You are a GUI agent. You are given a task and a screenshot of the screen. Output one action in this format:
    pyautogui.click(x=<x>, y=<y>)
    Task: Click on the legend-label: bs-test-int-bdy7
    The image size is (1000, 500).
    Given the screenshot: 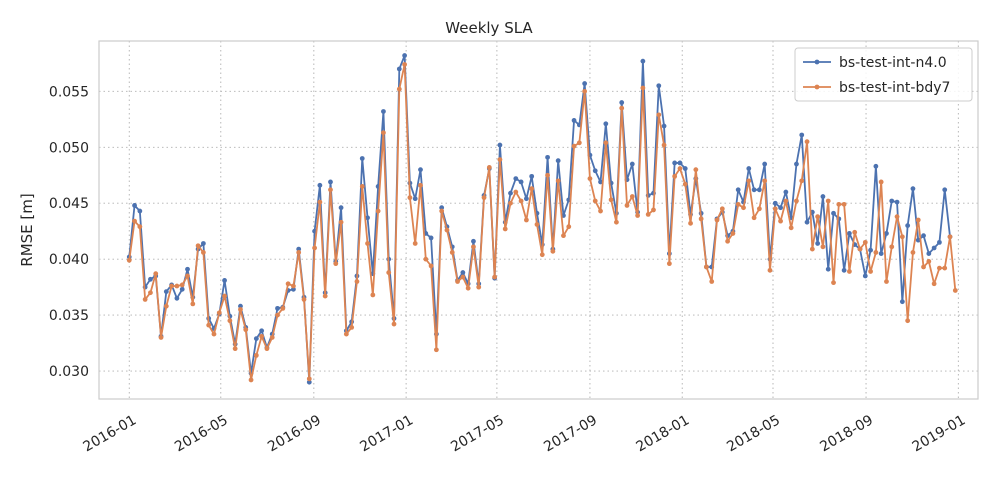 What is the action you would take?
    pyautogui.click(x=894, y=88)
    